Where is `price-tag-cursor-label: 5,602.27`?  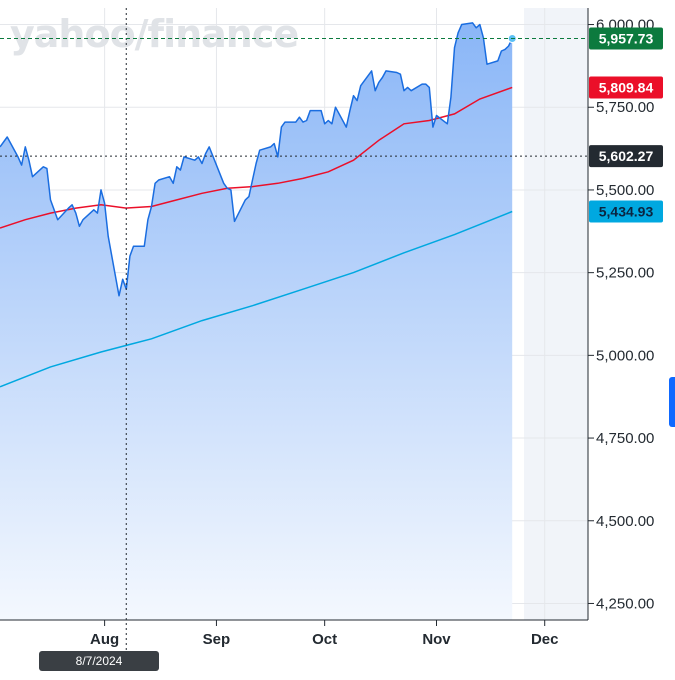
price-tag-cursor-label: 5,602.27 is located at coordinates (626, 156).